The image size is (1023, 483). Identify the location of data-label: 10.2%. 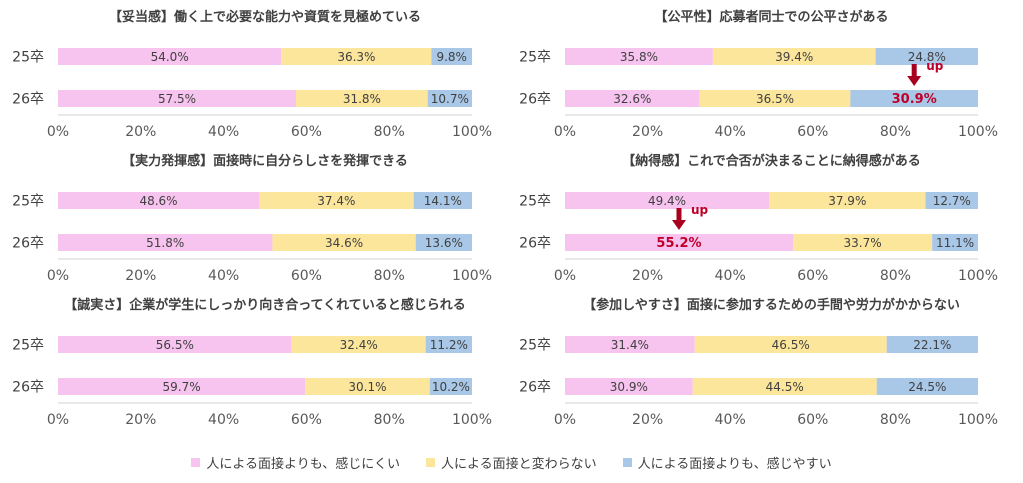
(451, 387).